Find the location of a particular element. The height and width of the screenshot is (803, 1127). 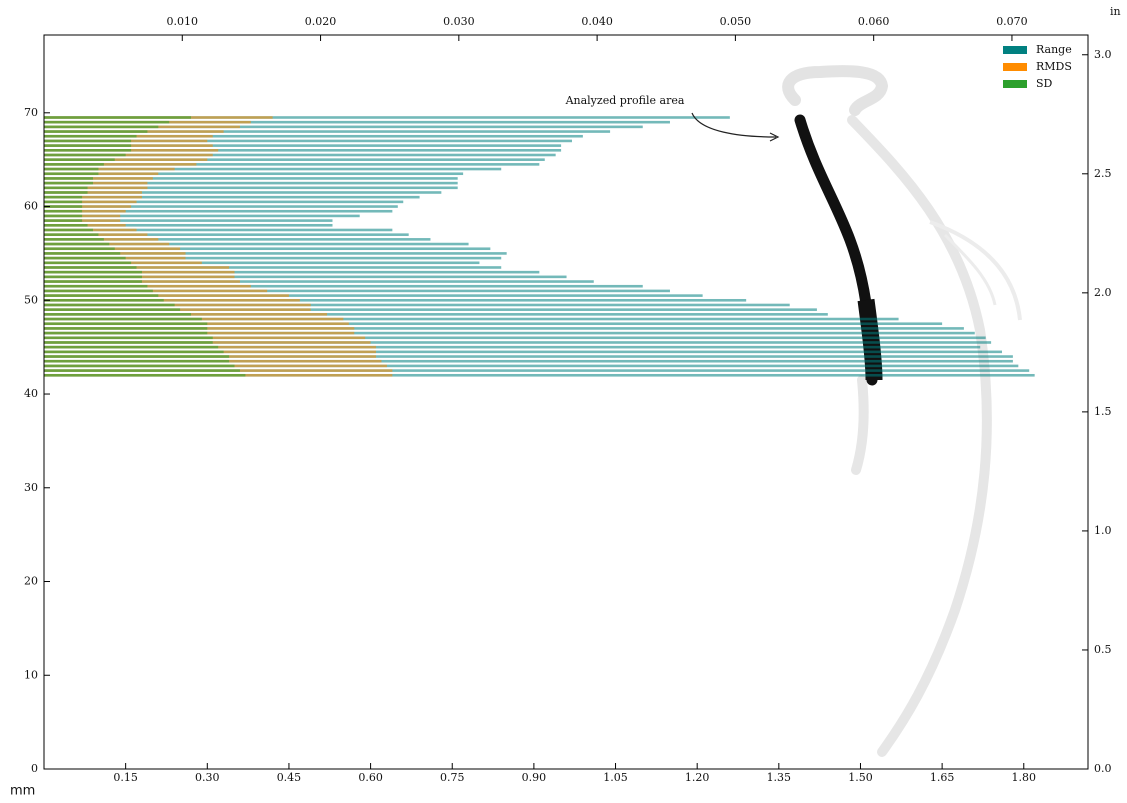

x-tick-label: 1.65 is located at coordinates (942, 777).